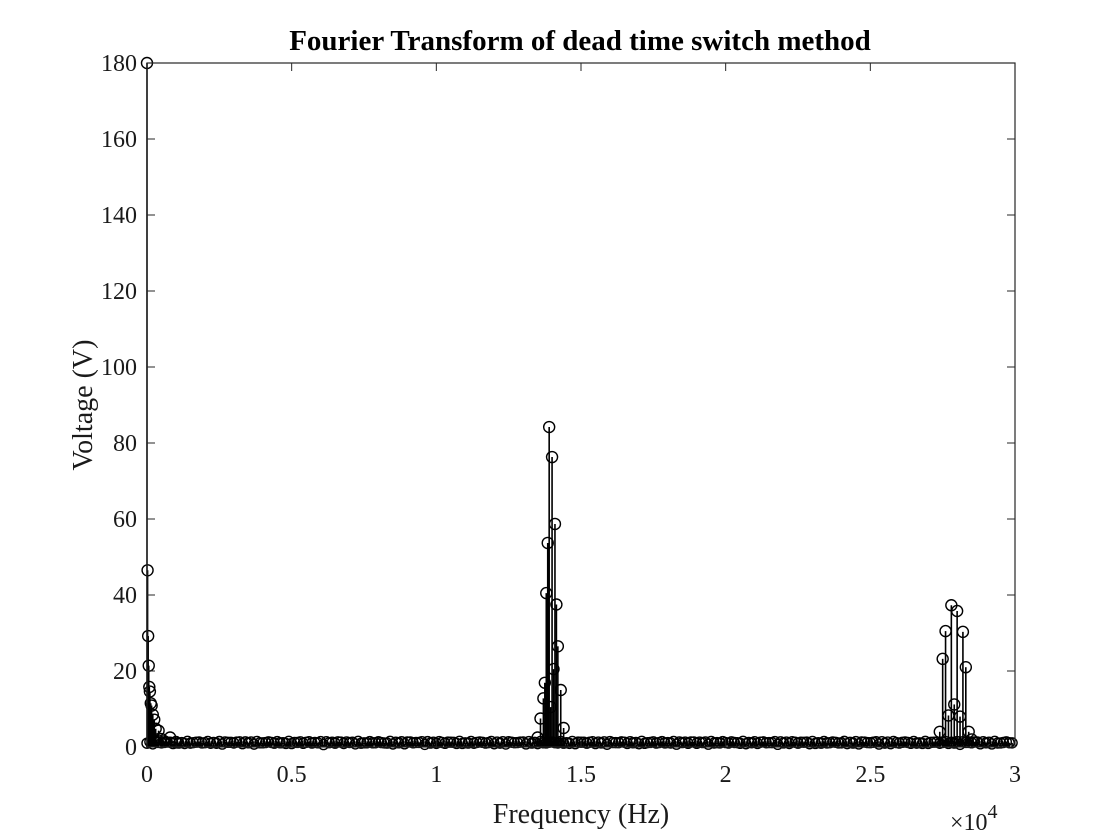 This screenshot has height=840, width=1120. What do you see at coordinates (581, 775) in the screenshot?
I see `x-tick-label: 1.5` at bounding box center [581, 775].